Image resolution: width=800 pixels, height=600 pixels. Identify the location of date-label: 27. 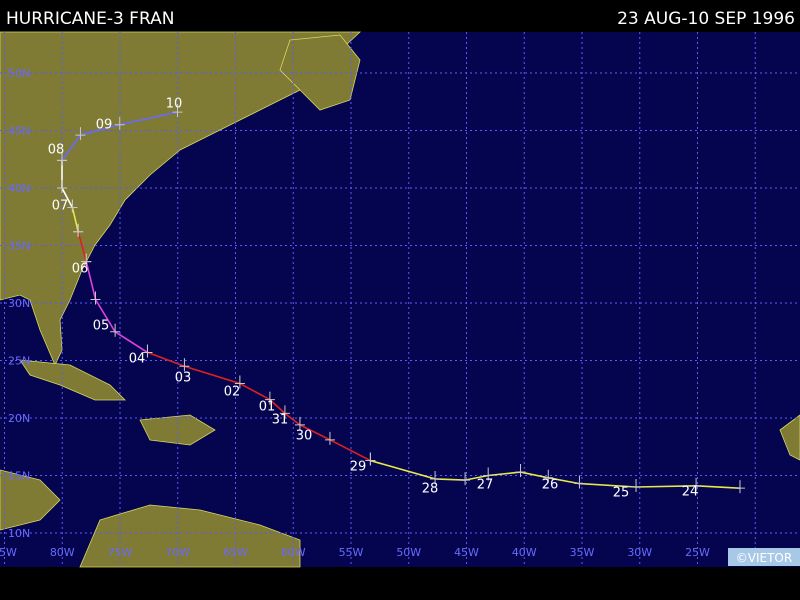
(485, 485).